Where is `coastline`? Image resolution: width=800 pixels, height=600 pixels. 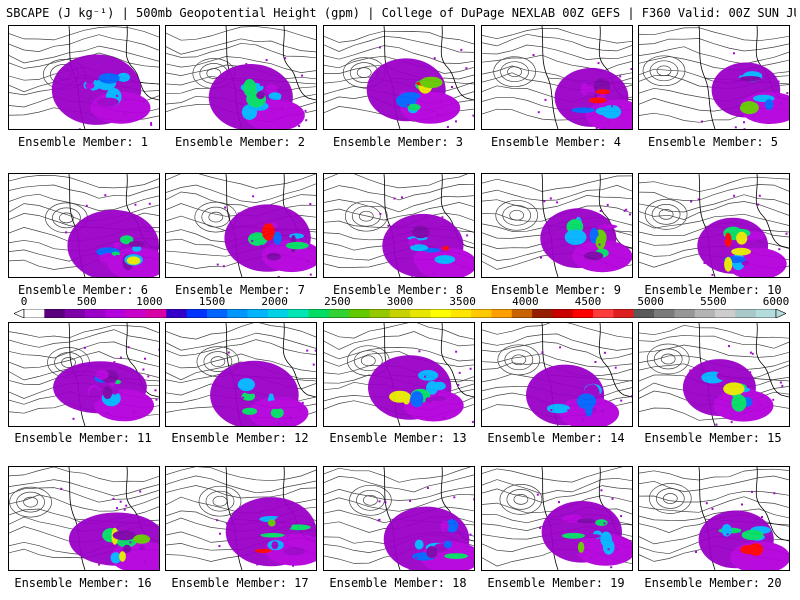 coastline is located at coordinates (615, 360).